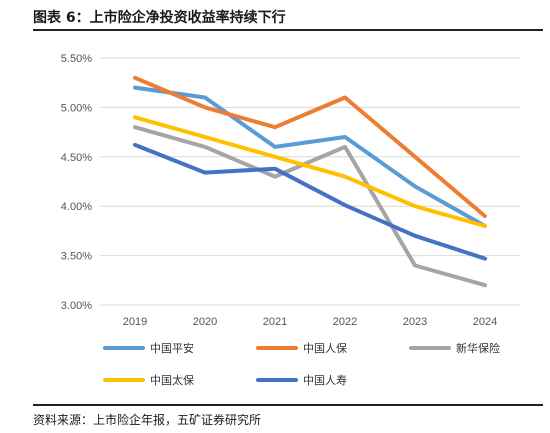 The width and height of the screenshot is (550, 433). What do you see at coordinates (205, 322) in the screenshot?
I see `x-tick-label: 2020` at bounding box center [205, 322].